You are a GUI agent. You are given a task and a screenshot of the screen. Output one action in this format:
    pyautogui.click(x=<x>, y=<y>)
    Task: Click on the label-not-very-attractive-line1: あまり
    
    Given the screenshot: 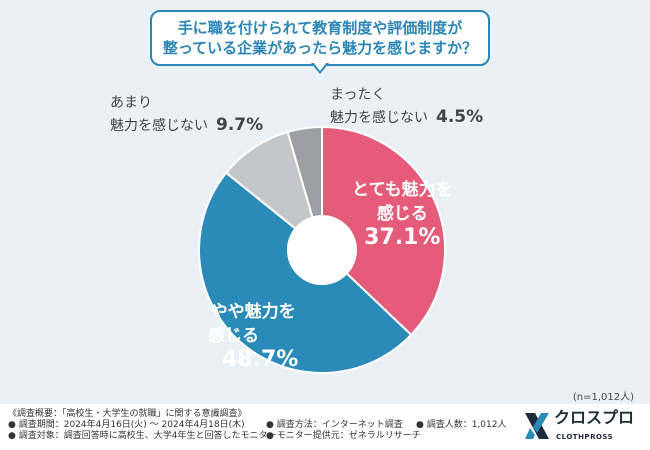 What is the action you would take?
    pyautogui.click(x=131, y=103)
    